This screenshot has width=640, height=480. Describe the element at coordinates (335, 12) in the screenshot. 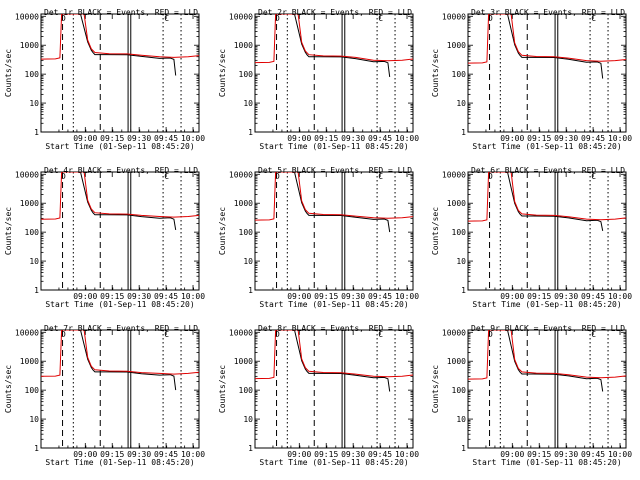

I see `panel-title: Det 2r BLACK = Events, RED = LLD` at that location.